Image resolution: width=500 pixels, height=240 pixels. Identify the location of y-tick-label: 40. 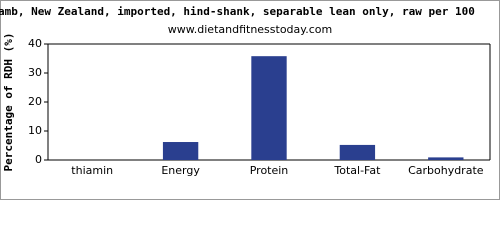
(35, 43).